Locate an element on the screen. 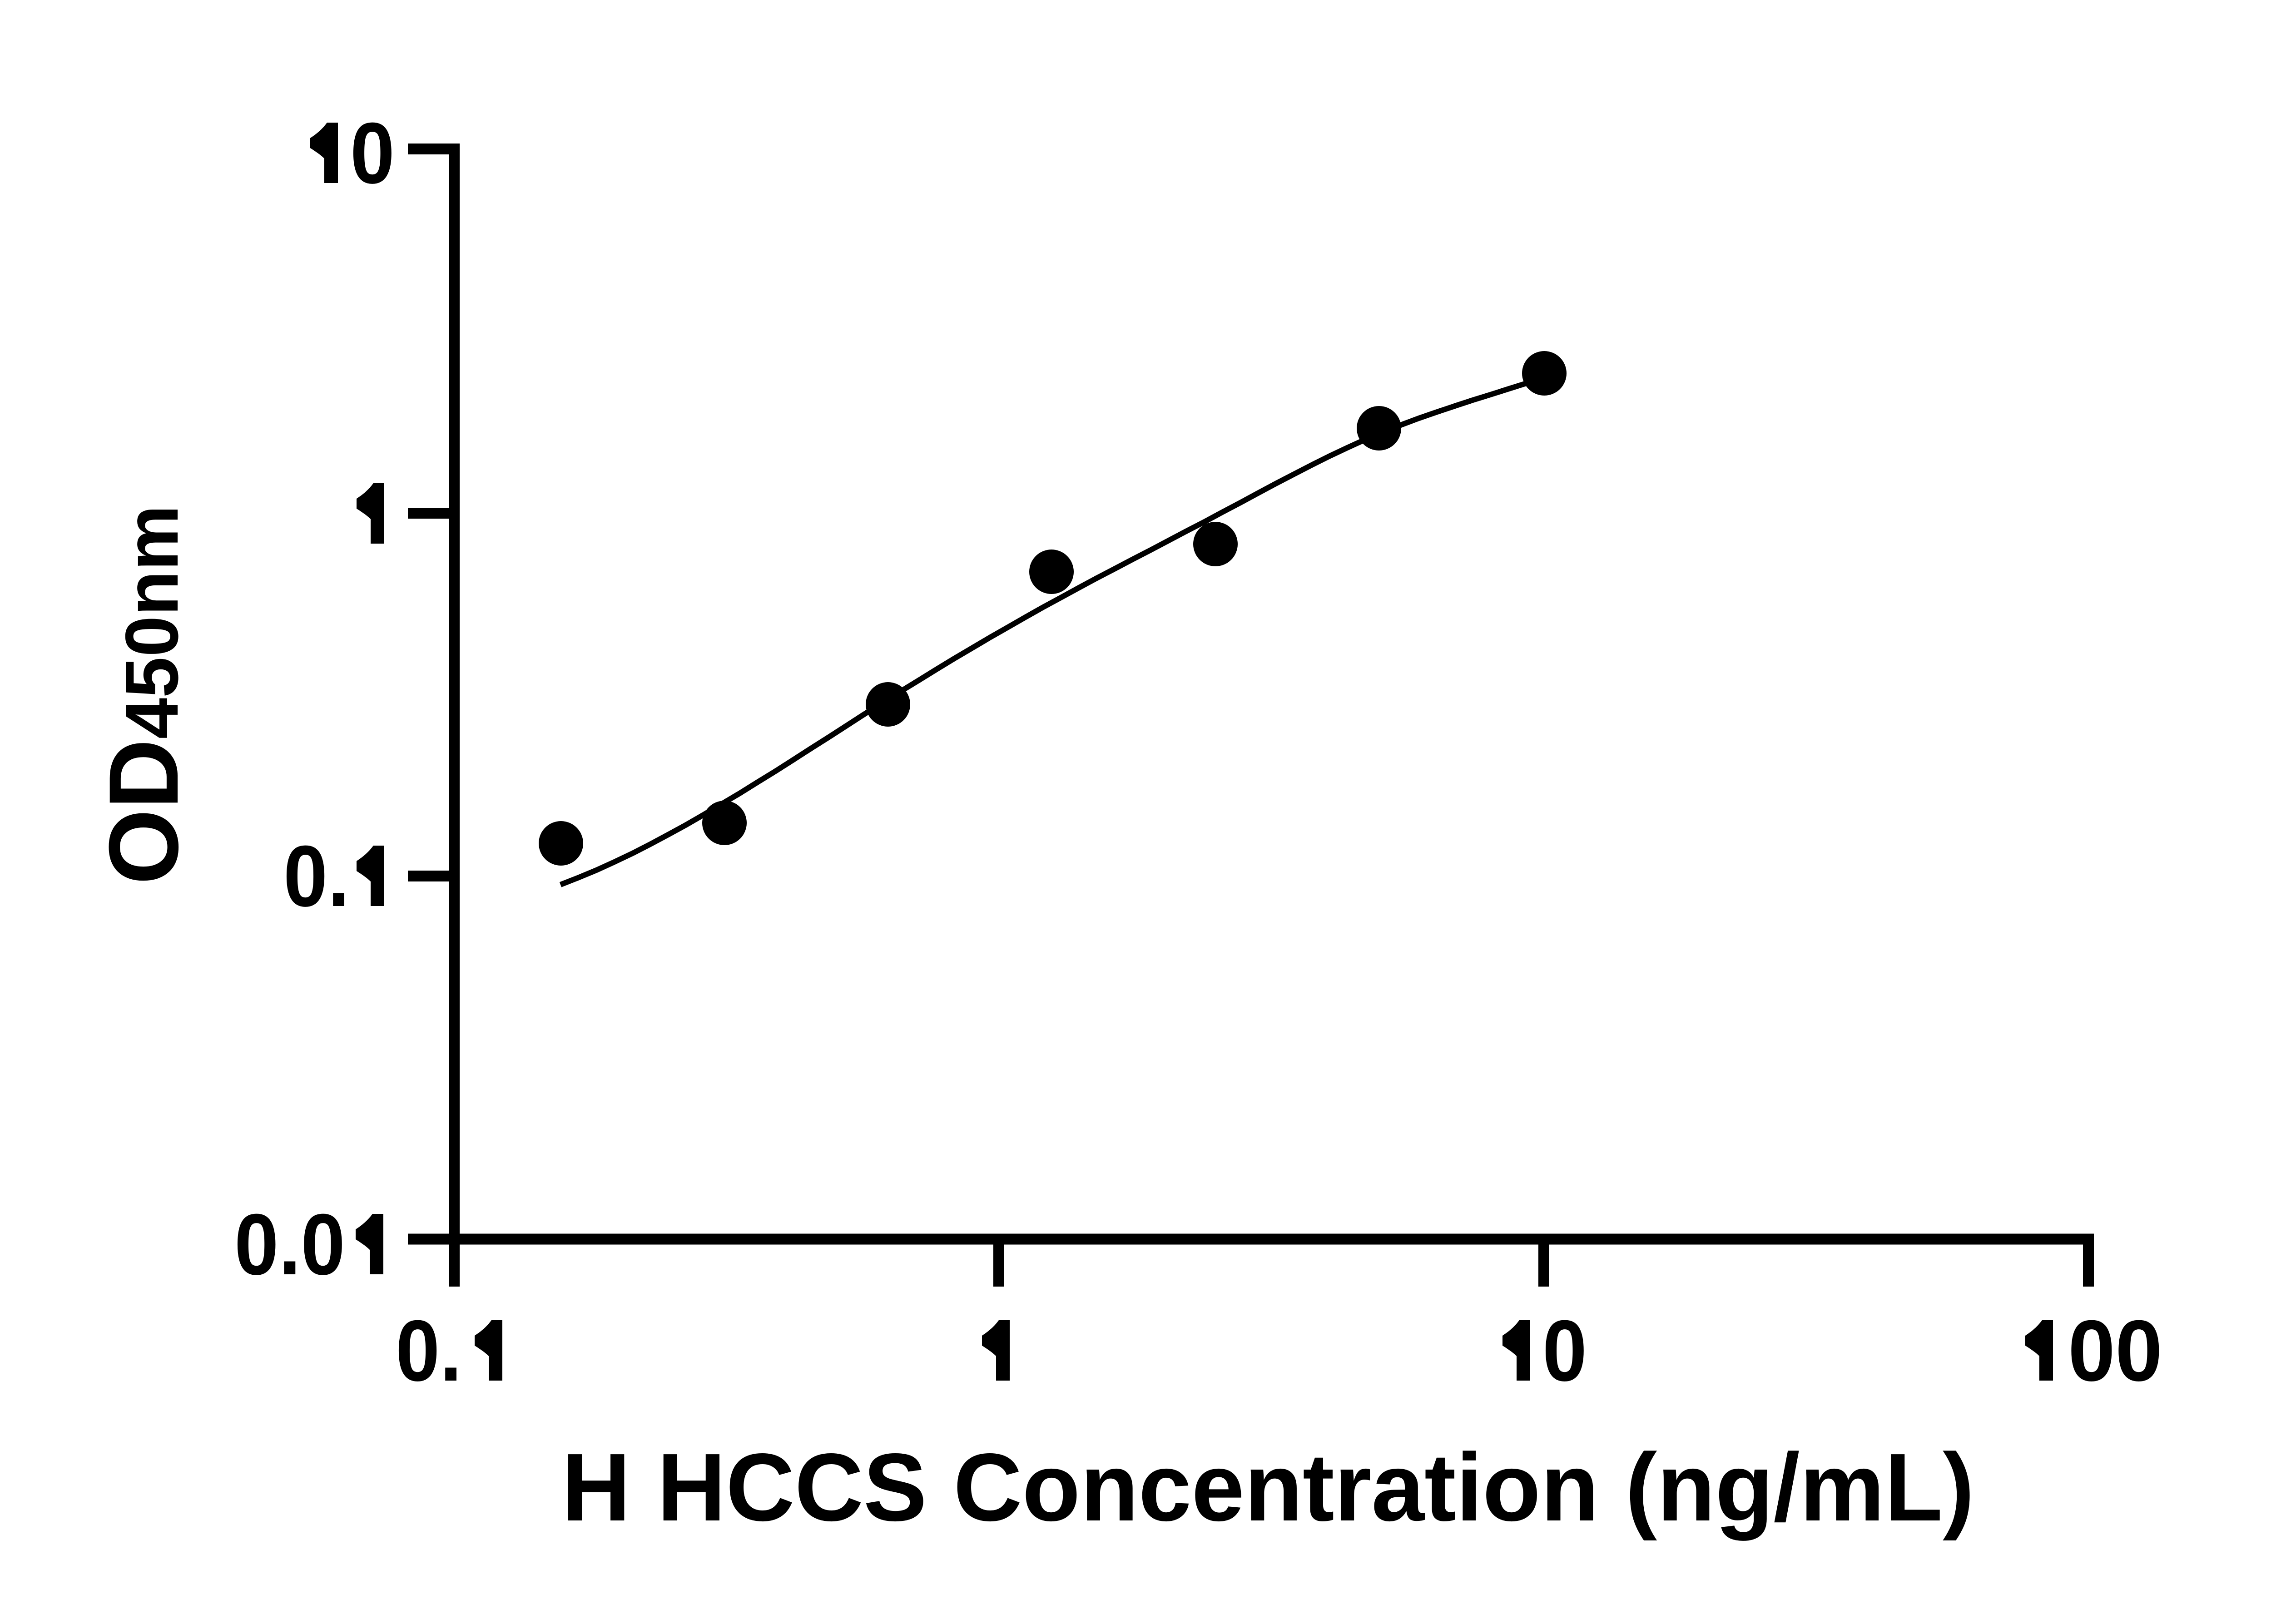 This screenshot has height=1624, width=2271. svg-text: OD450nm is located at coordinates (143, 695).